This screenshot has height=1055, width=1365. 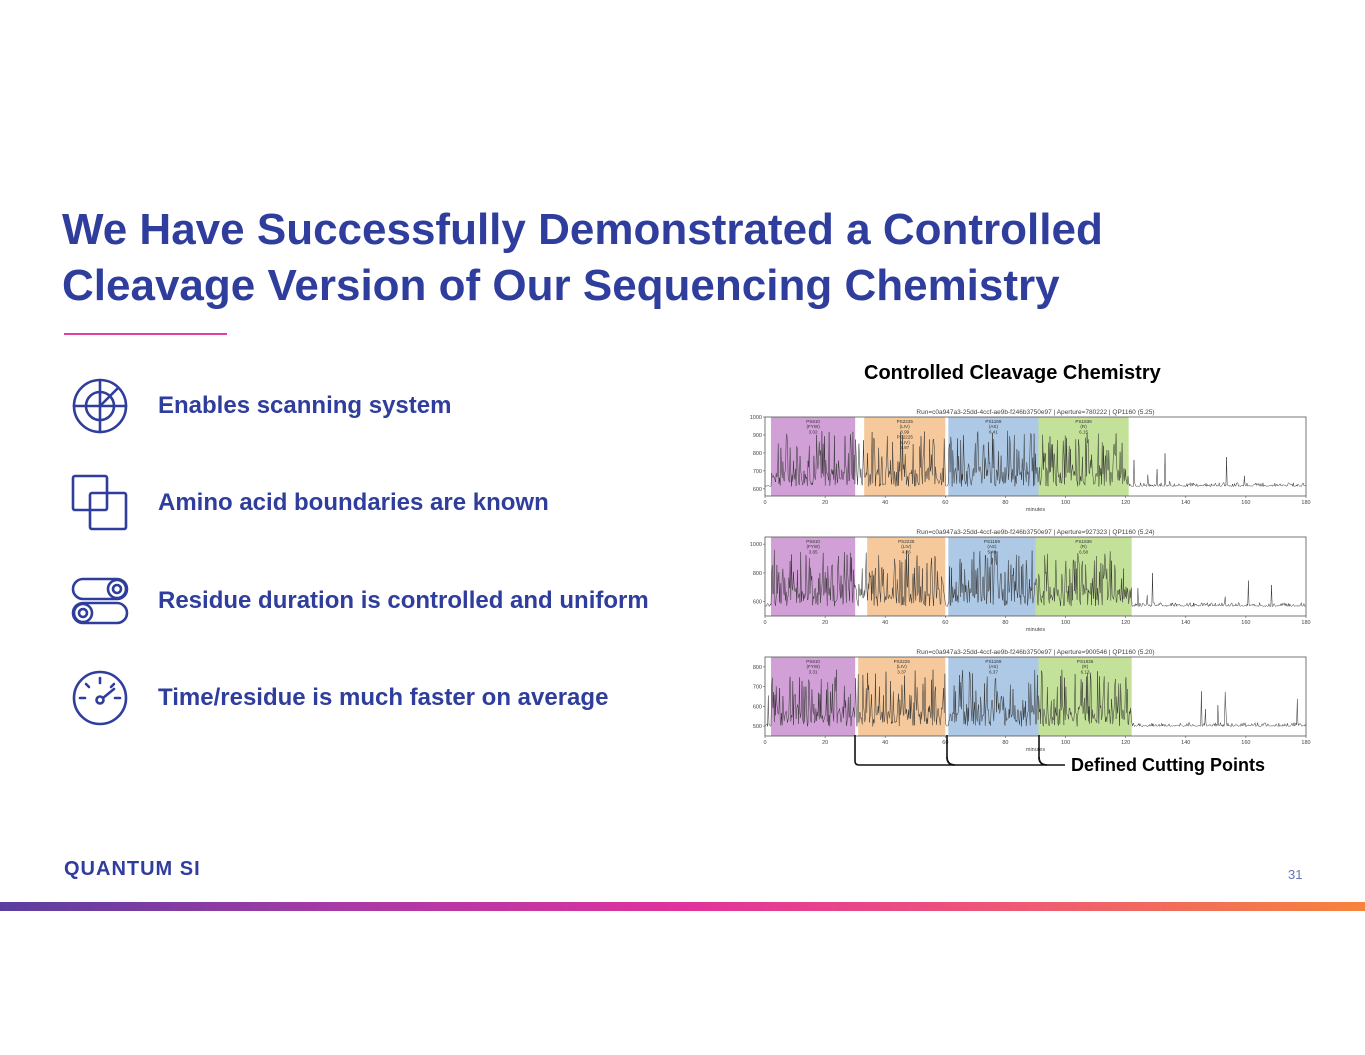 I want to click on band-label: 6.41, so click(x=993, y=431).